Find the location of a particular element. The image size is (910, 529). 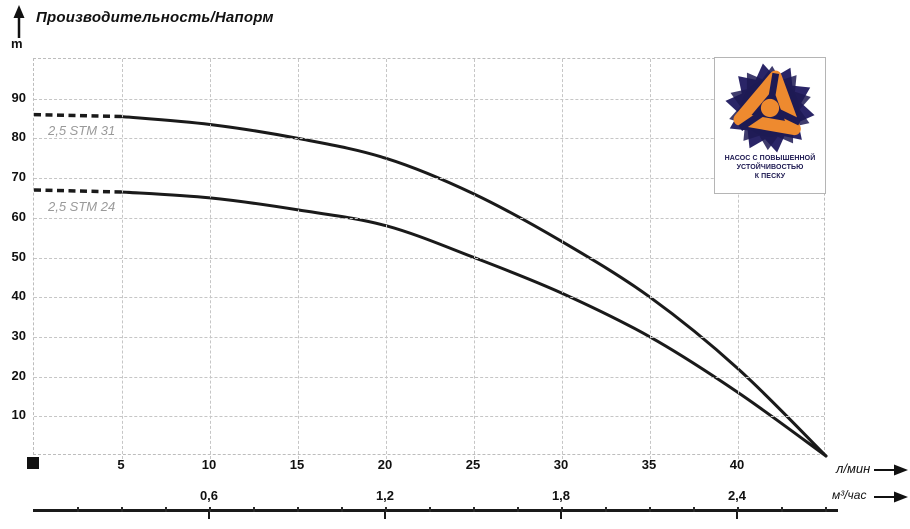

y-tick-label: 80 is located at coordinates (18, 137).